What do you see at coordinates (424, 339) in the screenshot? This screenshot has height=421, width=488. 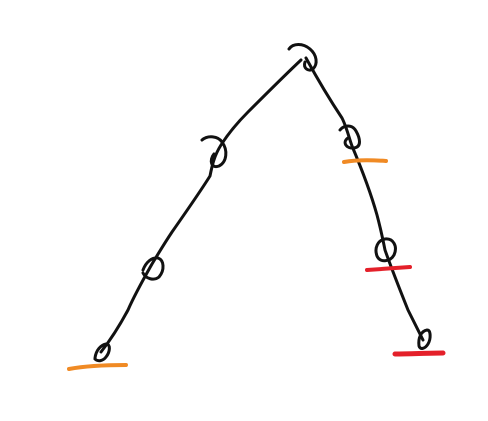 I see `right-foot-knot-icon` at bounding box center [424, 339].